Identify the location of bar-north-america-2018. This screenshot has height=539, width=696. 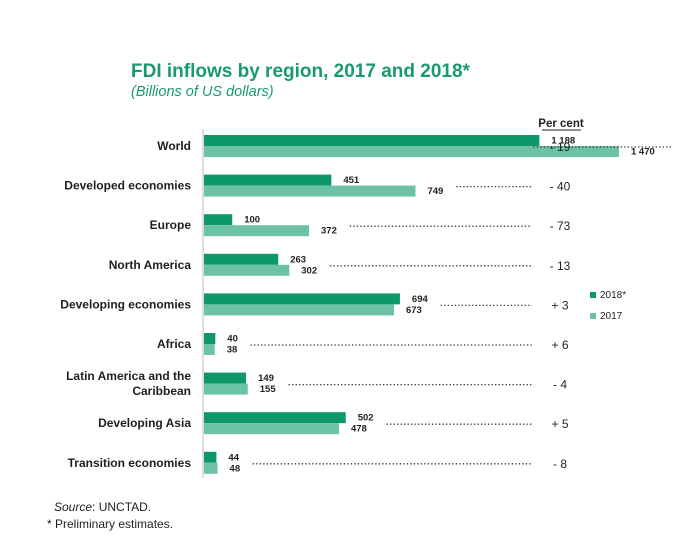
(241, 259).